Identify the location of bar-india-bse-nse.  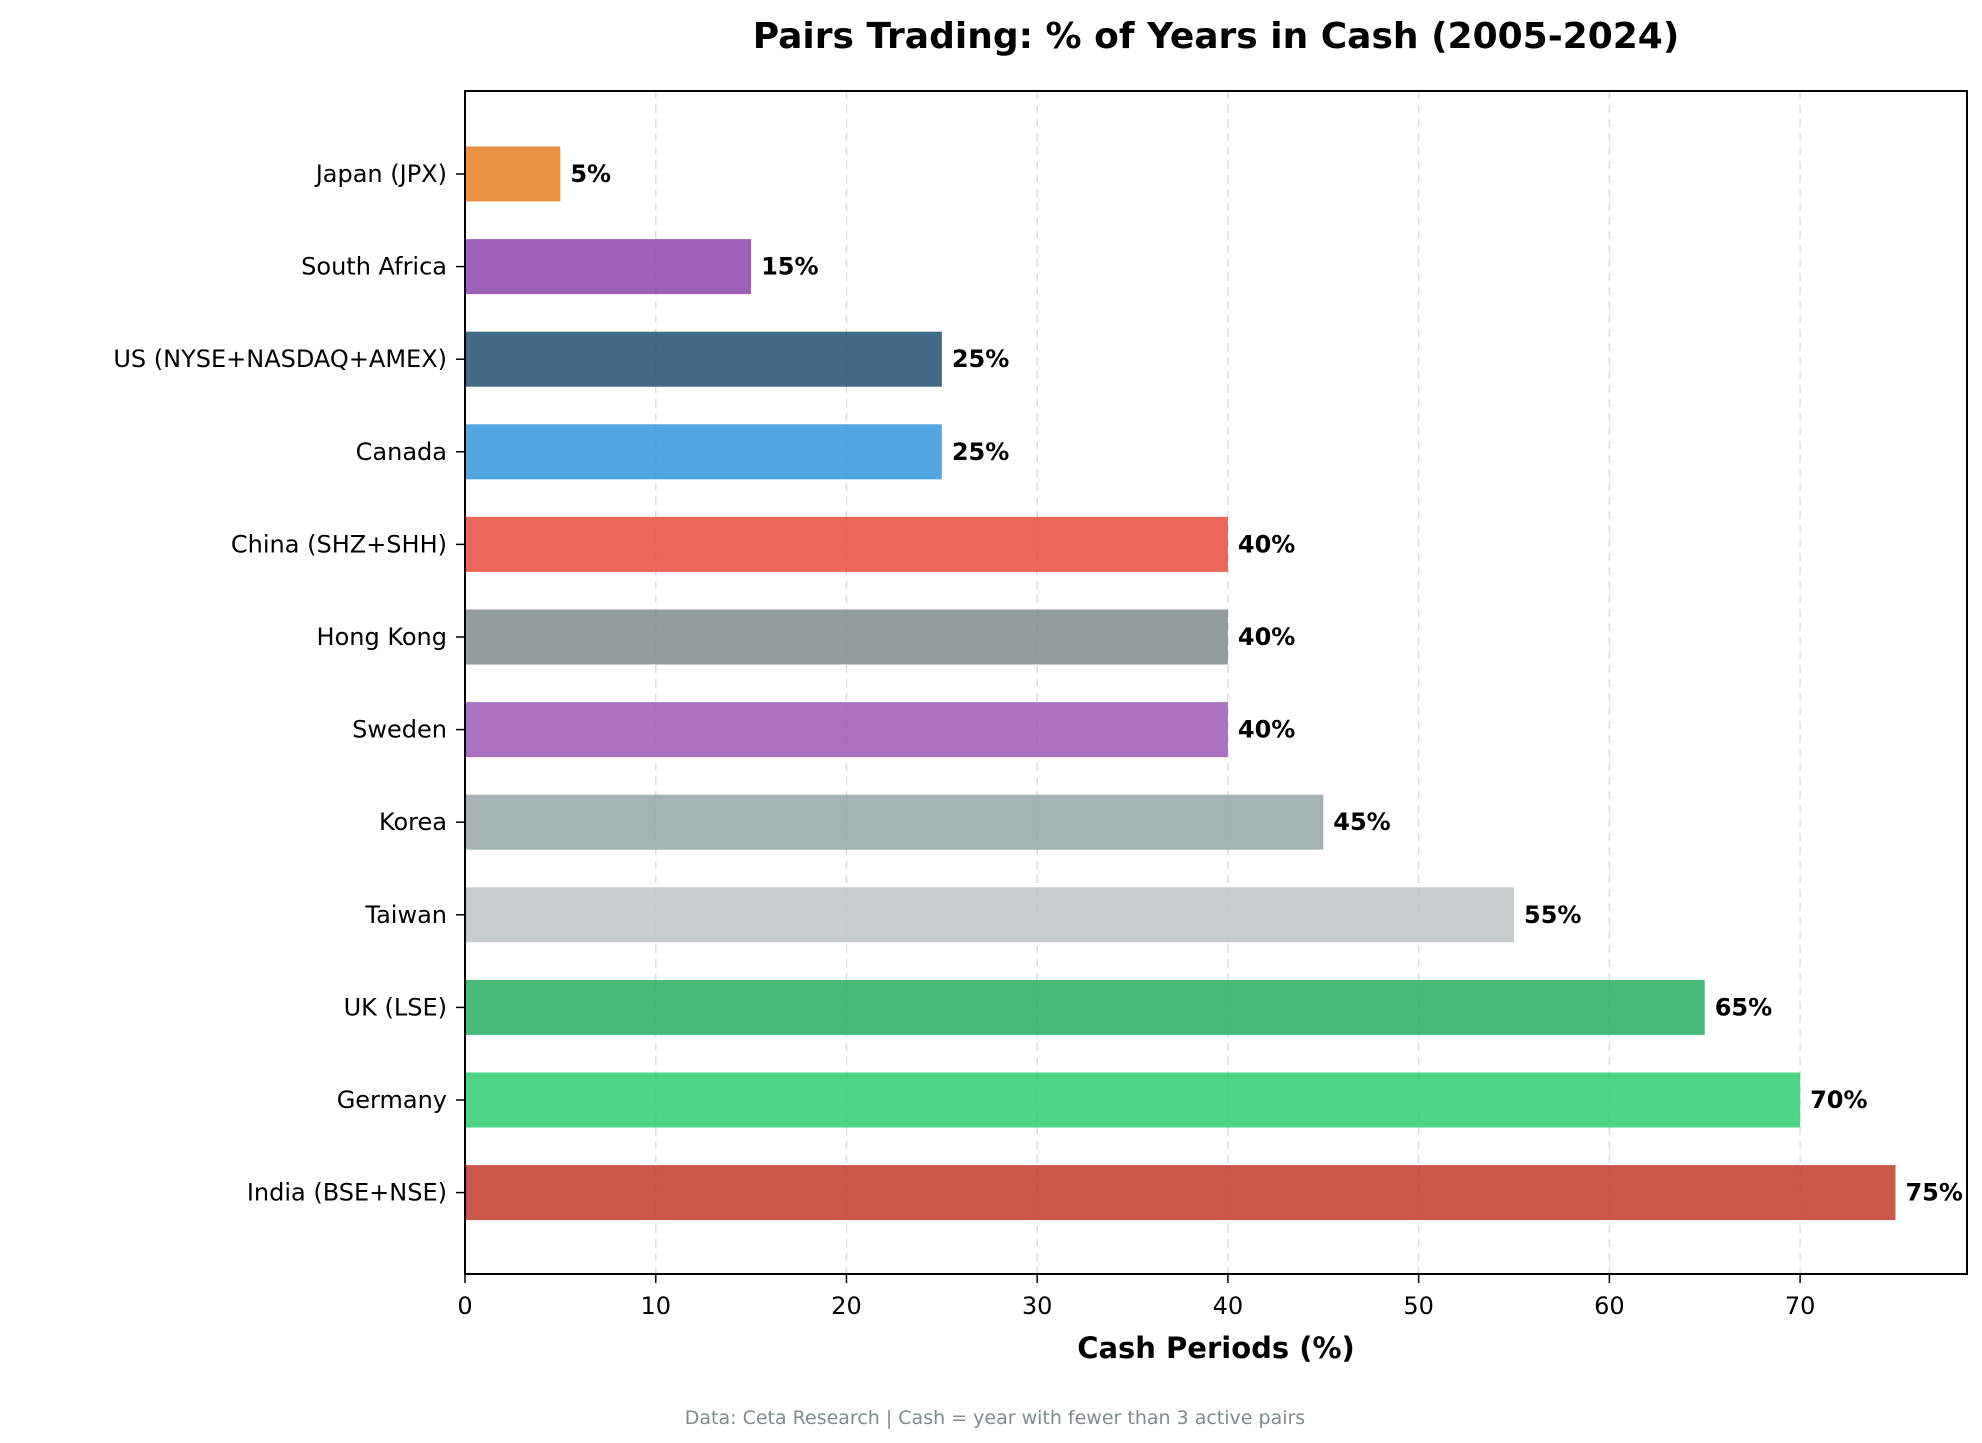
(1180, 1193).